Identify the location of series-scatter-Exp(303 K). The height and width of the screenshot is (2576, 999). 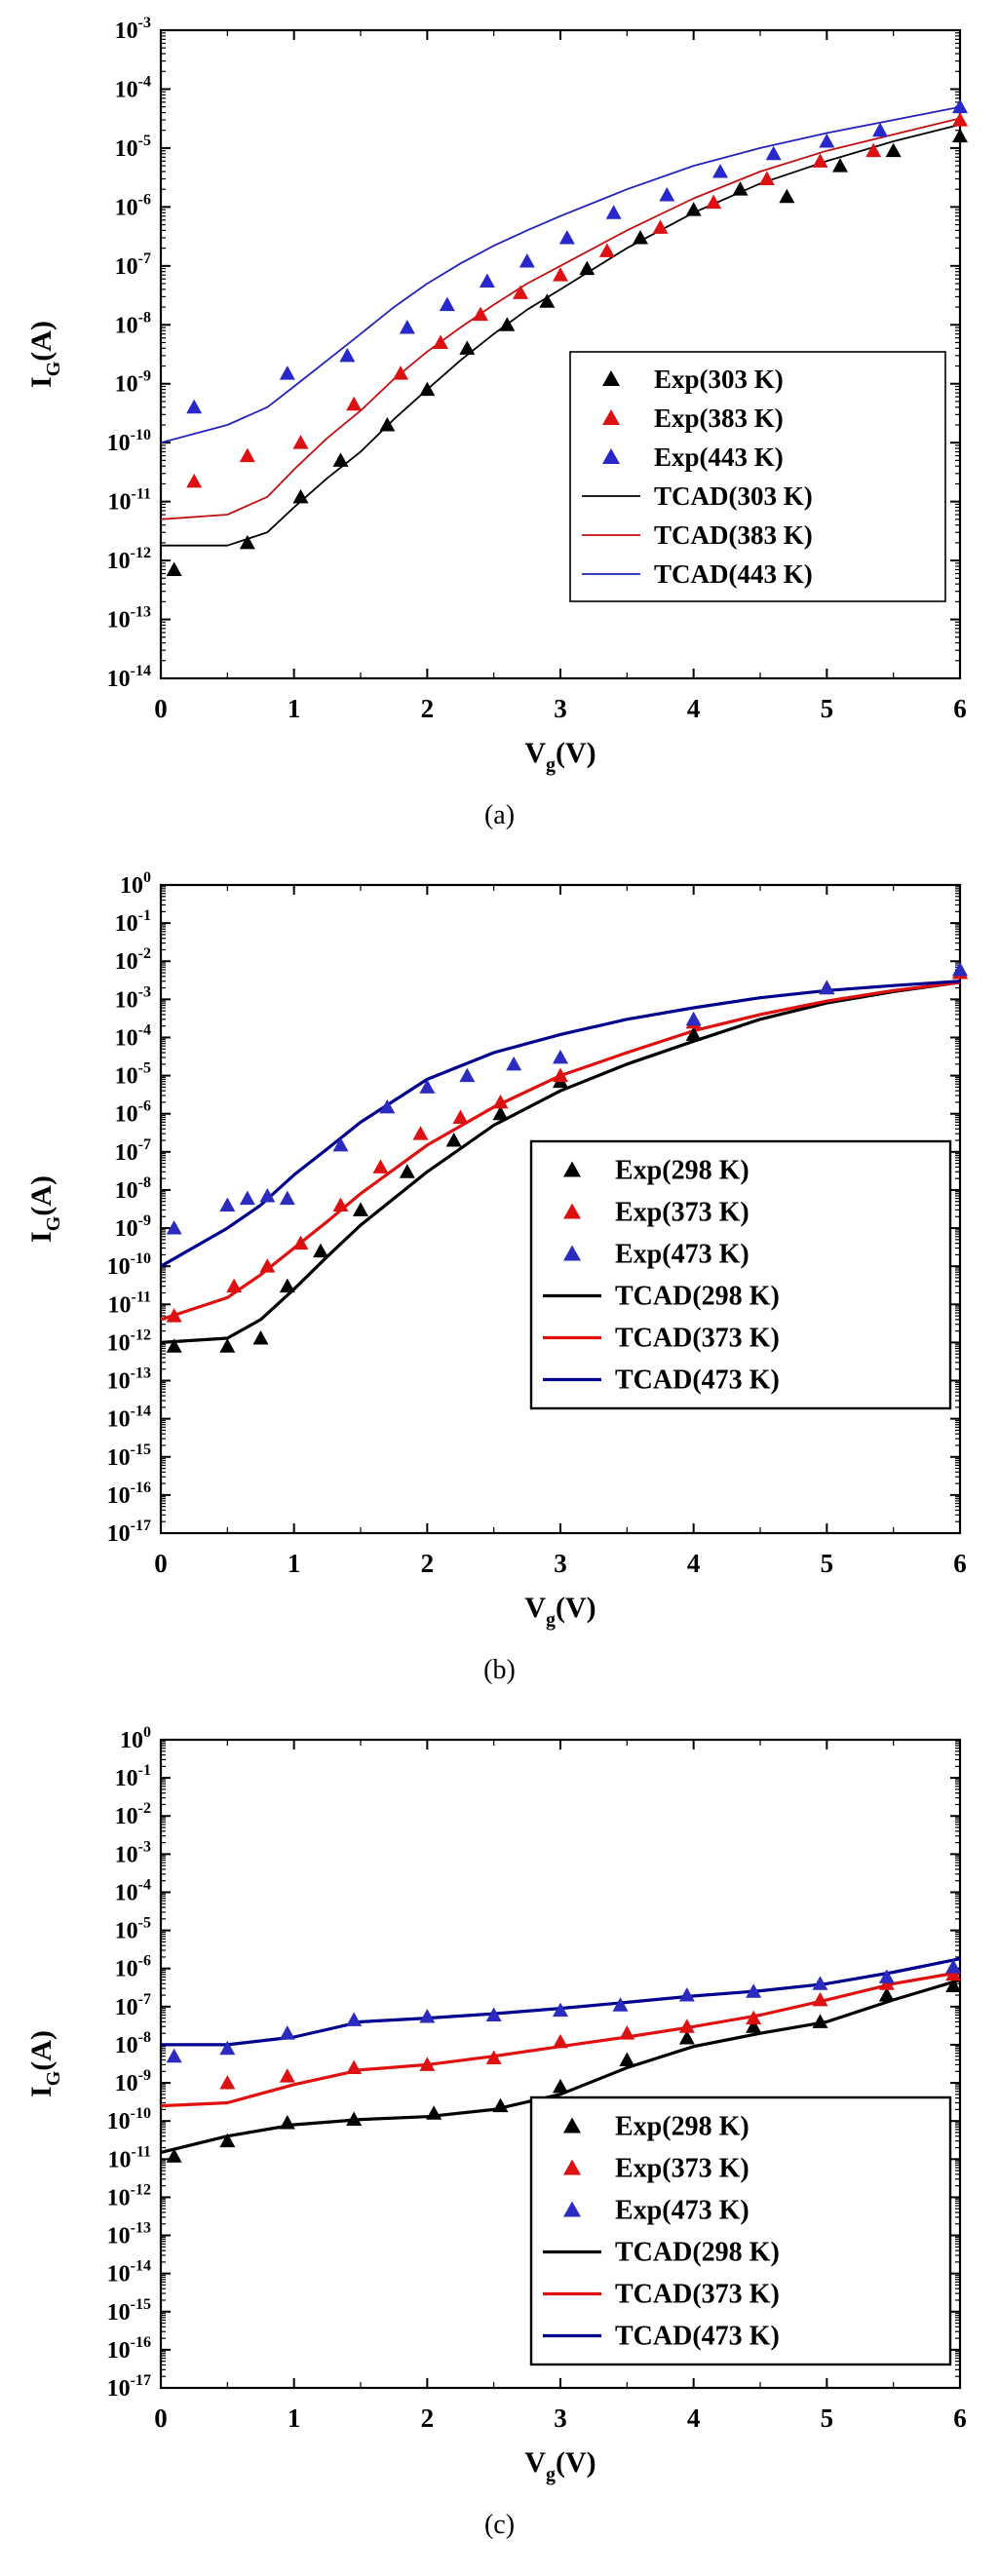
(567, 352).